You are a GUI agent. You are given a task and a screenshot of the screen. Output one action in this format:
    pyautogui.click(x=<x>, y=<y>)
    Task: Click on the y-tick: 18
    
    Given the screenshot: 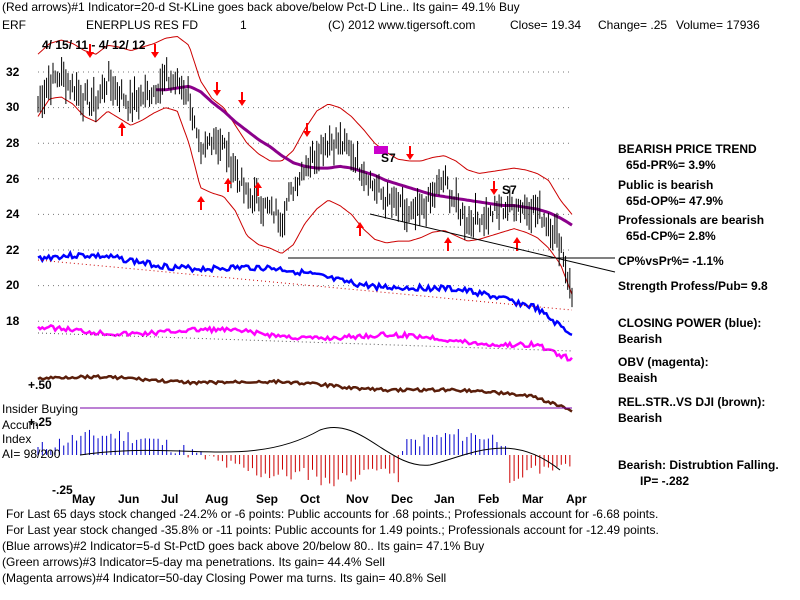 What is the action you would take?
    pyautogui.click(x=13, y=321)
    